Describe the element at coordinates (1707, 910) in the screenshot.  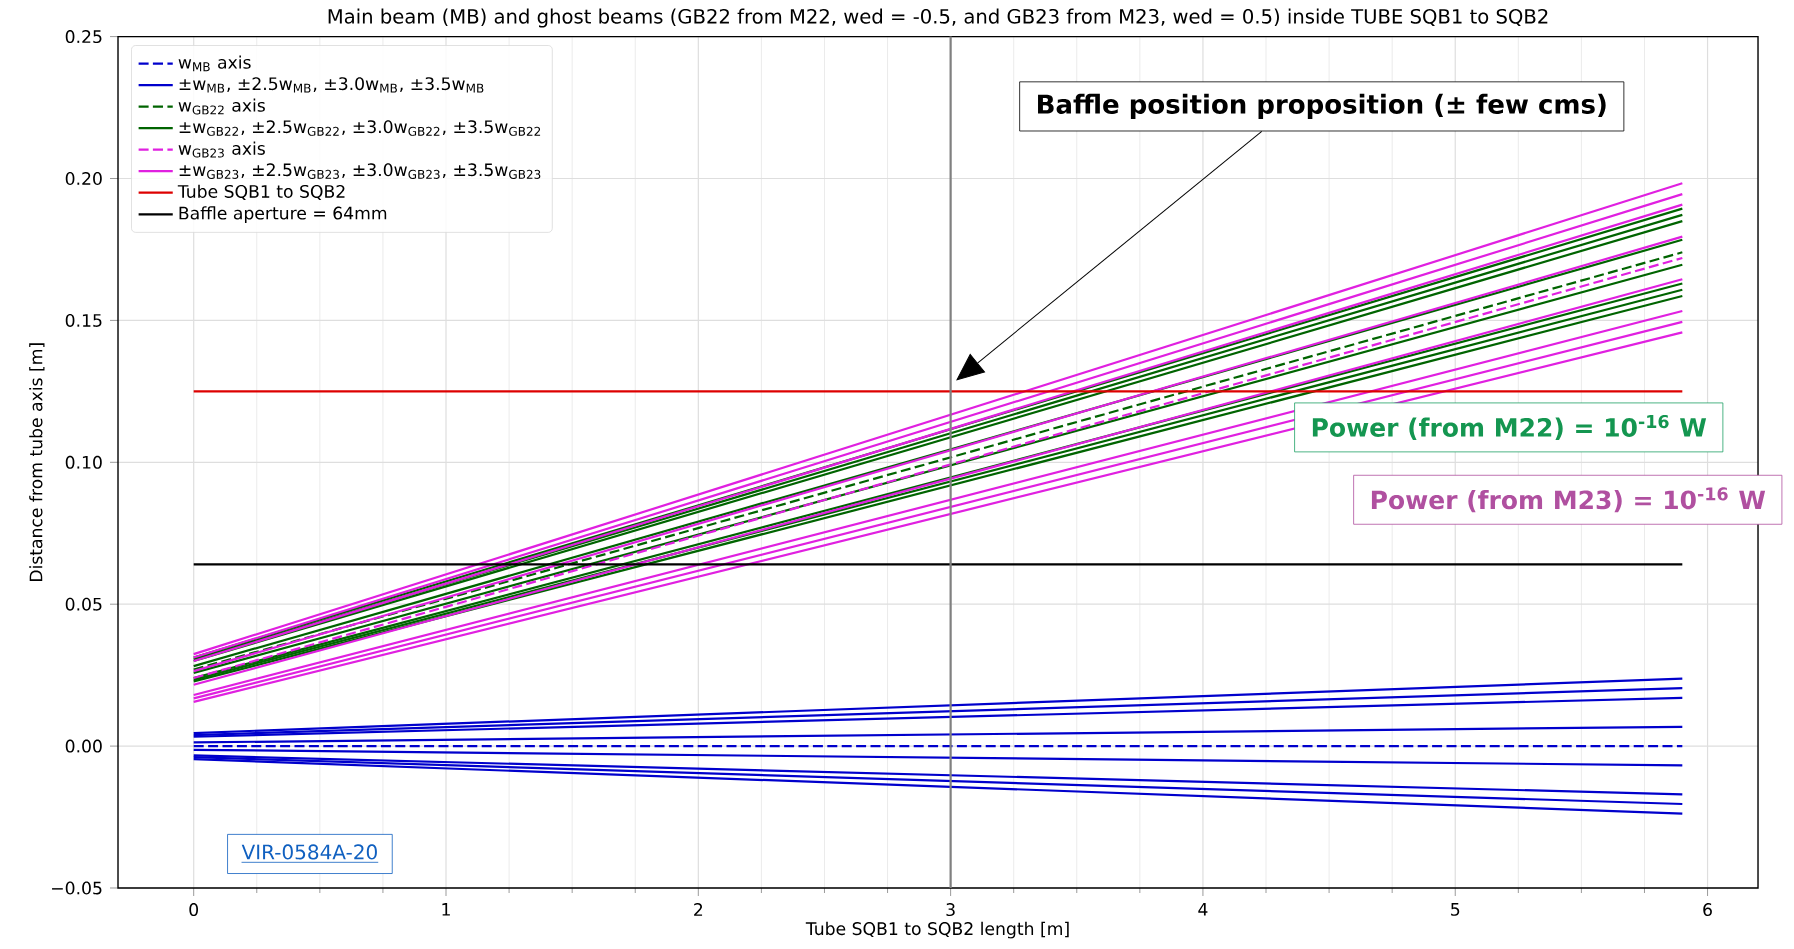
I see `x-tick-label: 6` at that location.